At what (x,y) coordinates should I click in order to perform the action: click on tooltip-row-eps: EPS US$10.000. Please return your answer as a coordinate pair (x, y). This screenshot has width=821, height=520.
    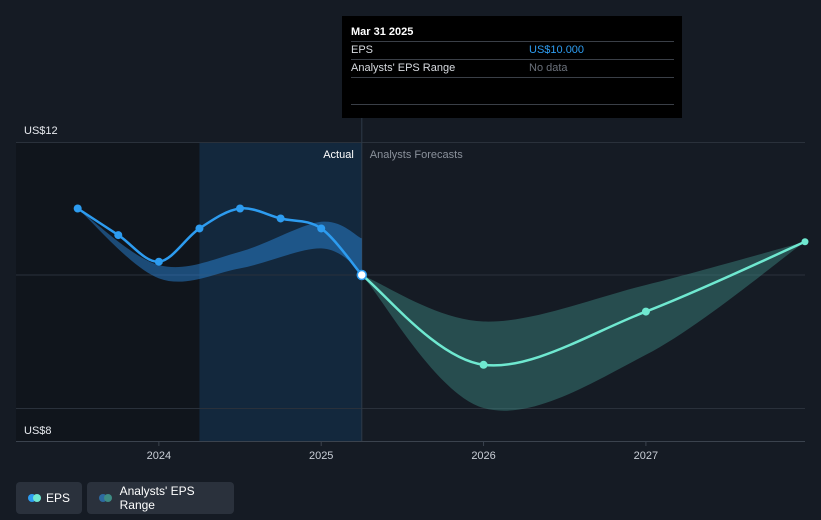
    Looking at the image, I should click on (512, 50).